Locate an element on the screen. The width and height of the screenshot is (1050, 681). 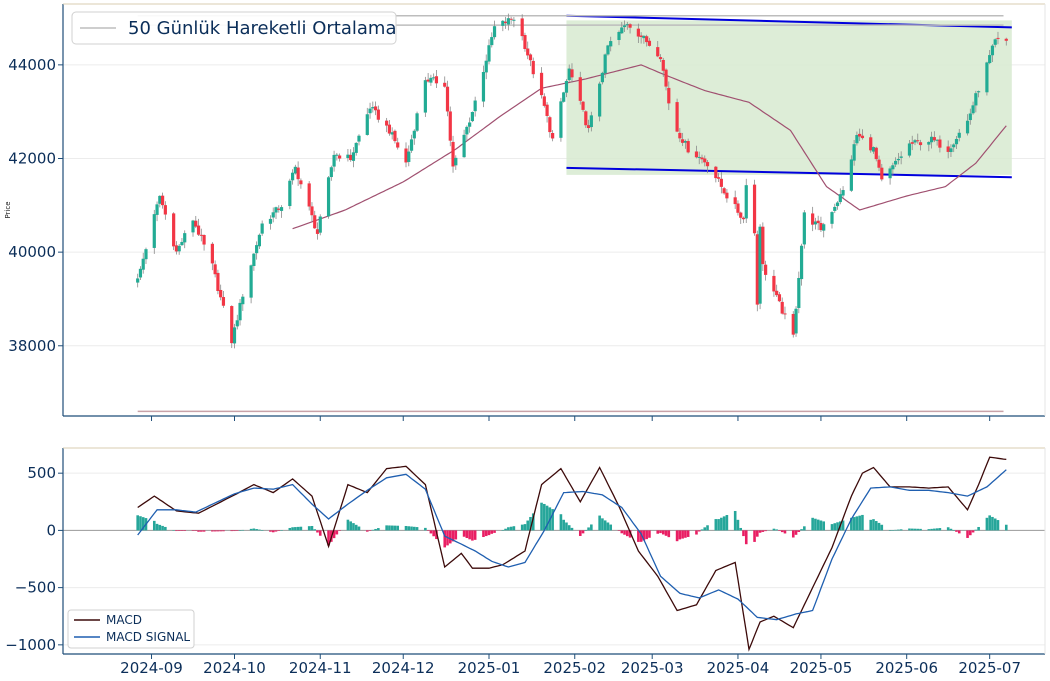
macd-signal-legend-label: MACD SIGNAL is located at coordinates (148, 637).